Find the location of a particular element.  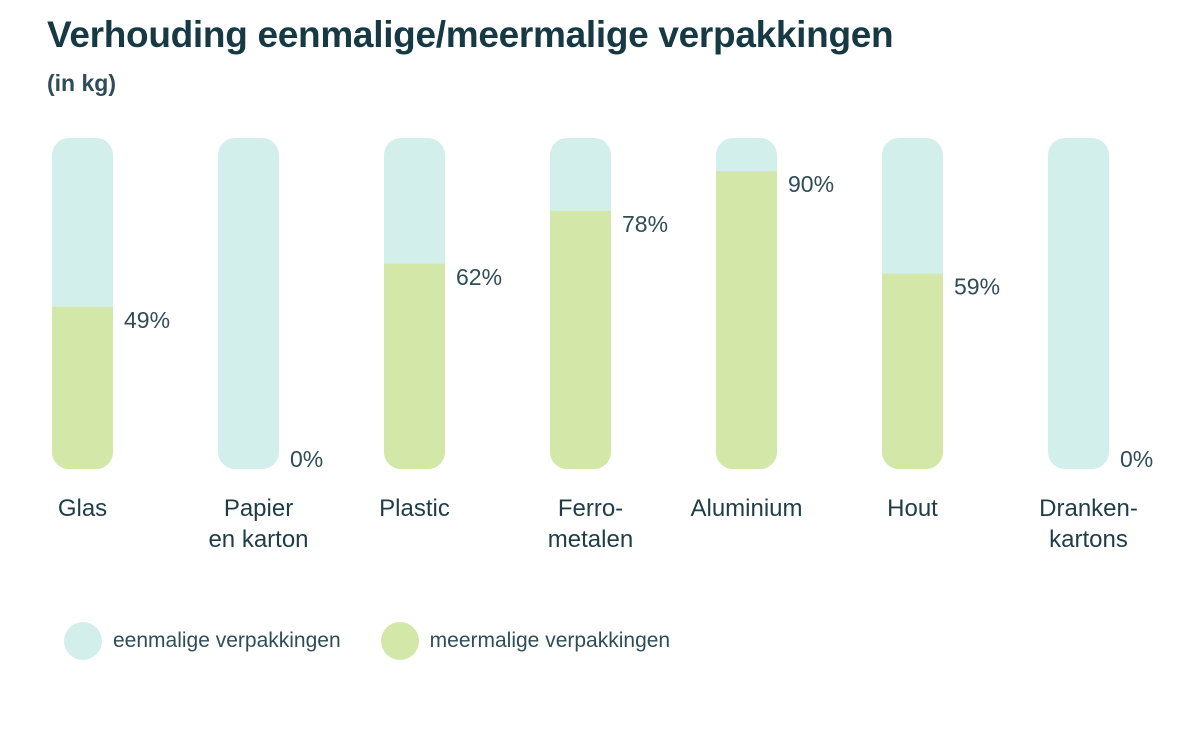

bar-group-papier-en-karton: 0% Papier en karton is located at coordinates (265, 345).